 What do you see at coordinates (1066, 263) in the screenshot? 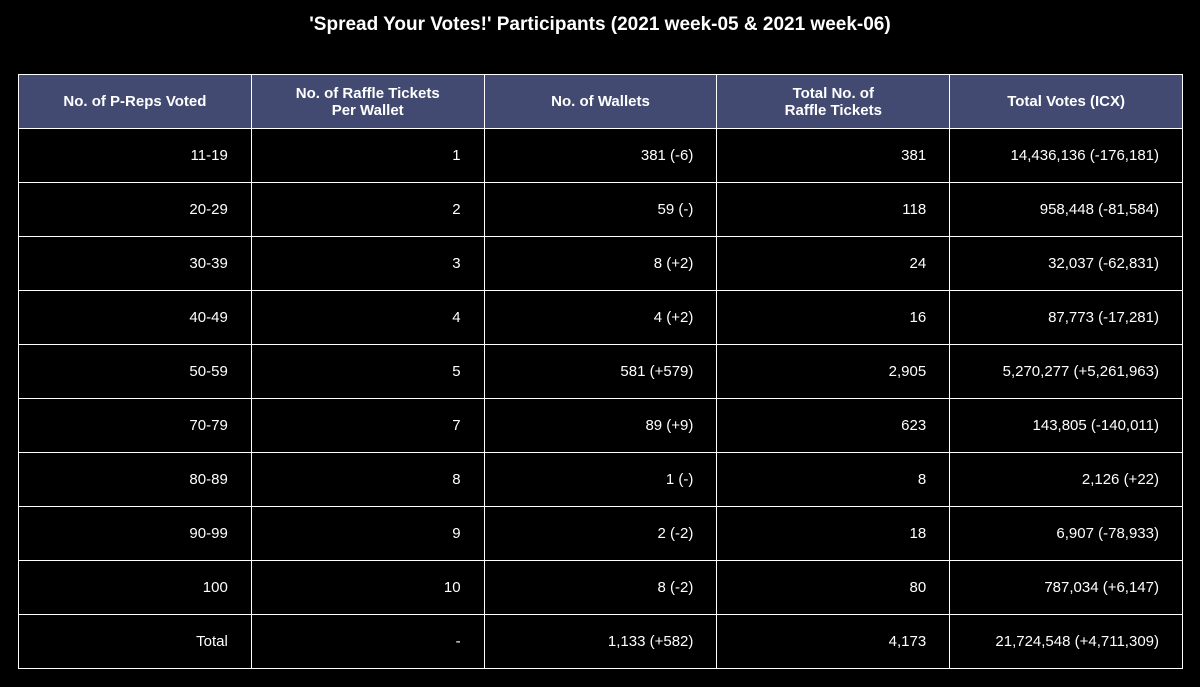
I see `total-votes-cell: 32,037 (-62,831)` at bounding box center [1066, 263].